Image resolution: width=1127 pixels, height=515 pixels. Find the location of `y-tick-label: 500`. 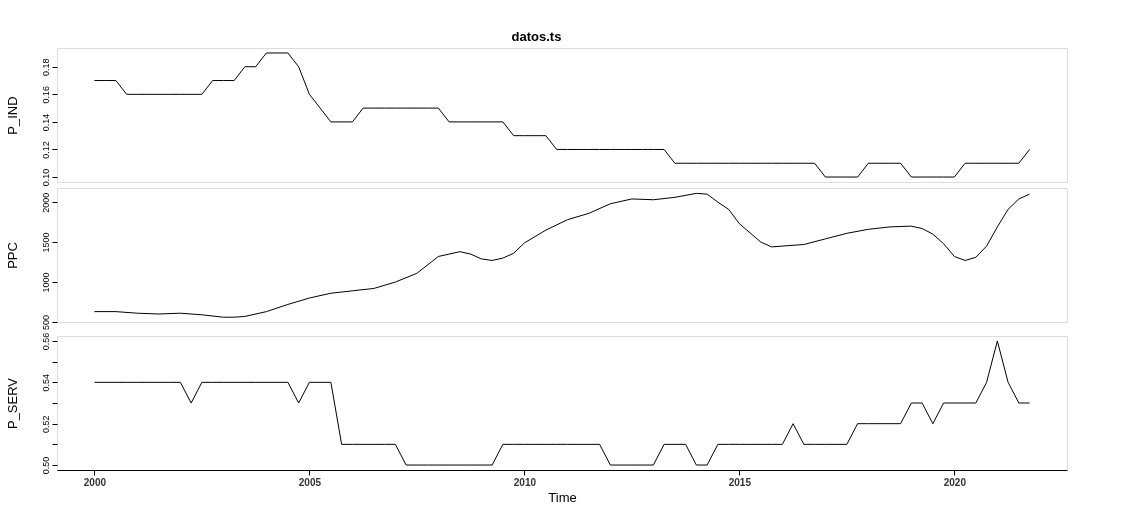

y-tick-label: 500 is located at coordinates (45, 322).